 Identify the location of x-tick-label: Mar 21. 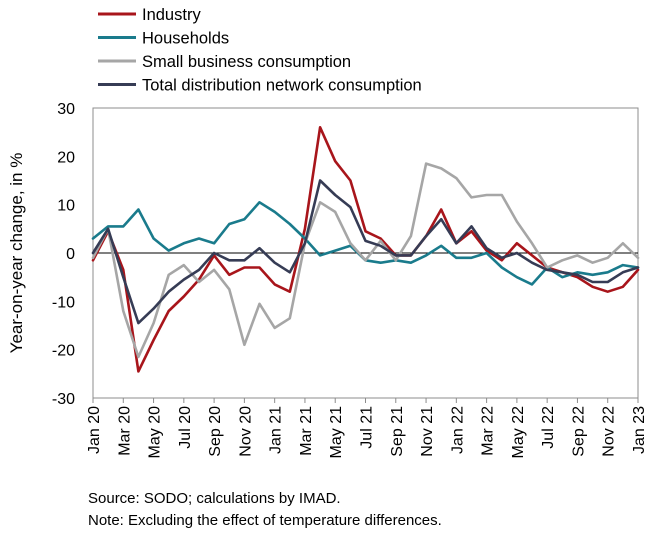
(306, 431).